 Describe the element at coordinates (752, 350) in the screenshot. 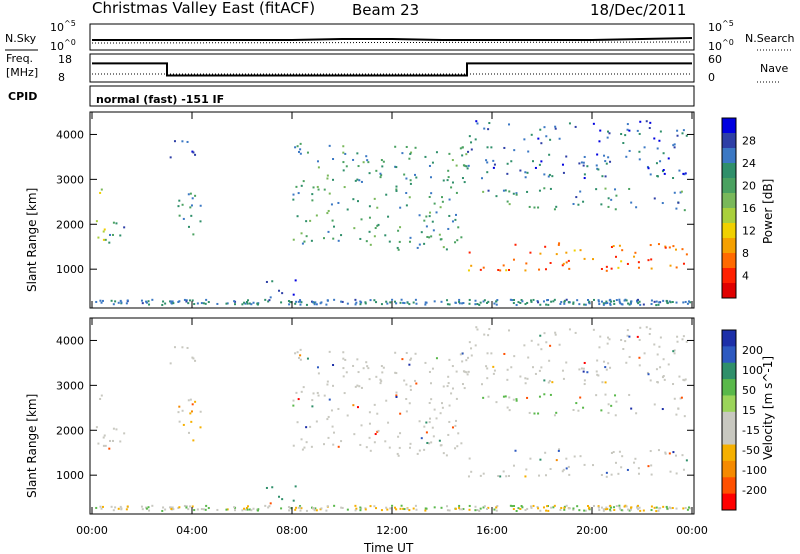

I see `colorbar-tick-label: 200` at that location.